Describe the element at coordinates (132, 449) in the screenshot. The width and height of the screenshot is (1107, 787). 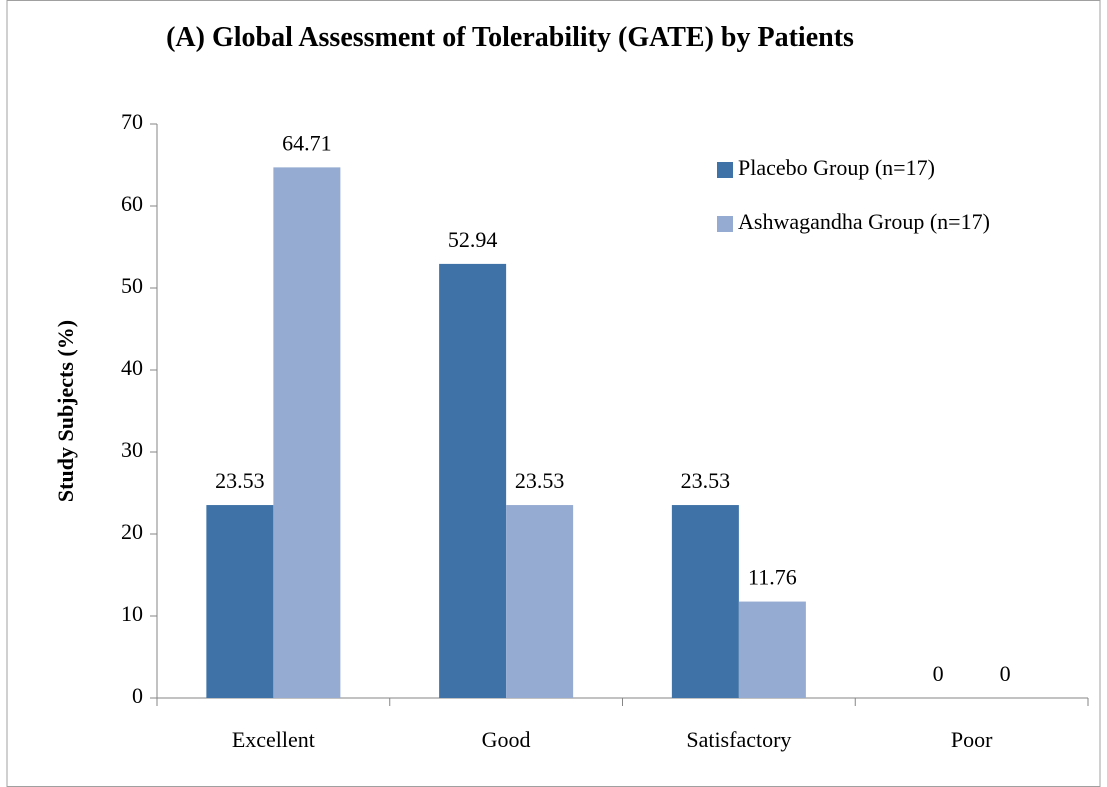
I see `y-tick-label: 30` at that location.